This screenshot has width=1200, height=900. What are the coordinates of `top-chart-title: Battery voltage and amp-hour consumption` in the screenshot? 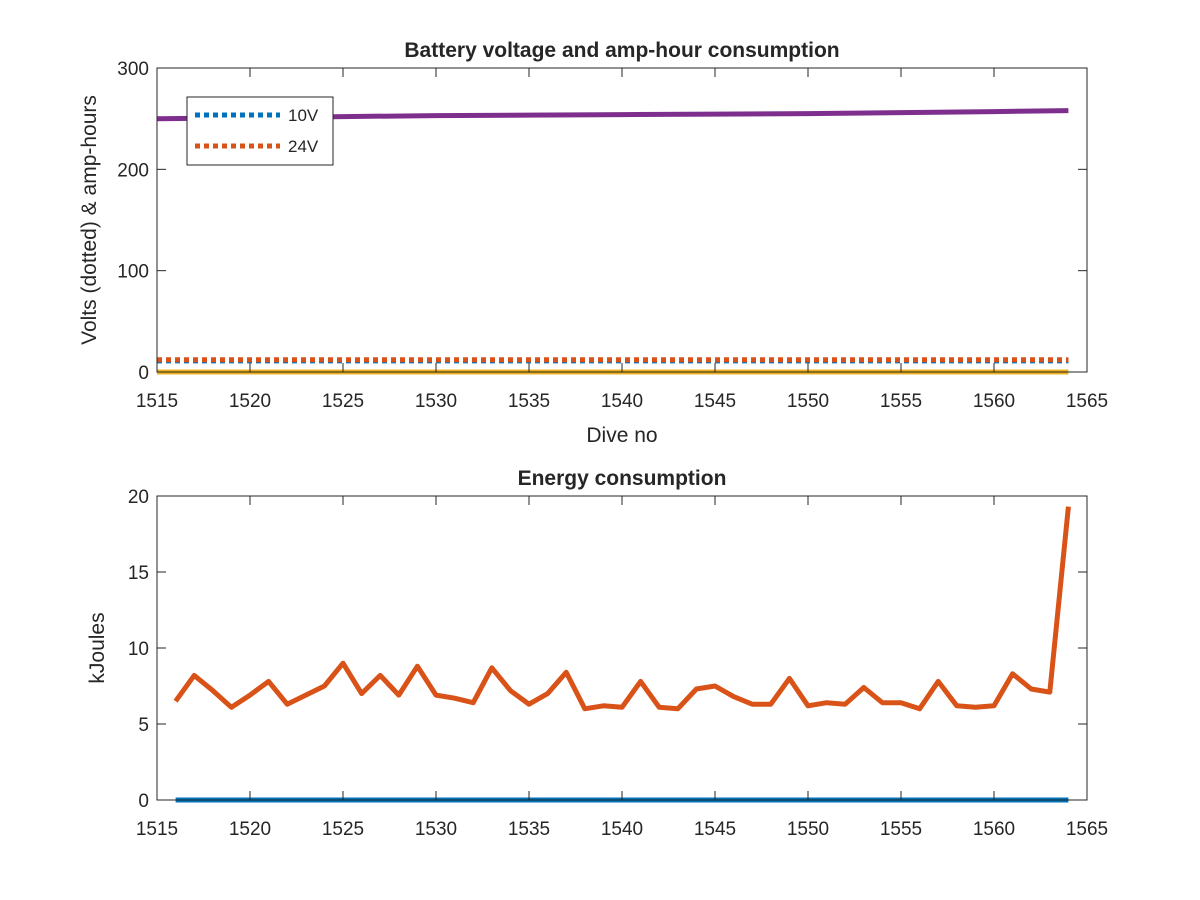 It's located at (621, 50).